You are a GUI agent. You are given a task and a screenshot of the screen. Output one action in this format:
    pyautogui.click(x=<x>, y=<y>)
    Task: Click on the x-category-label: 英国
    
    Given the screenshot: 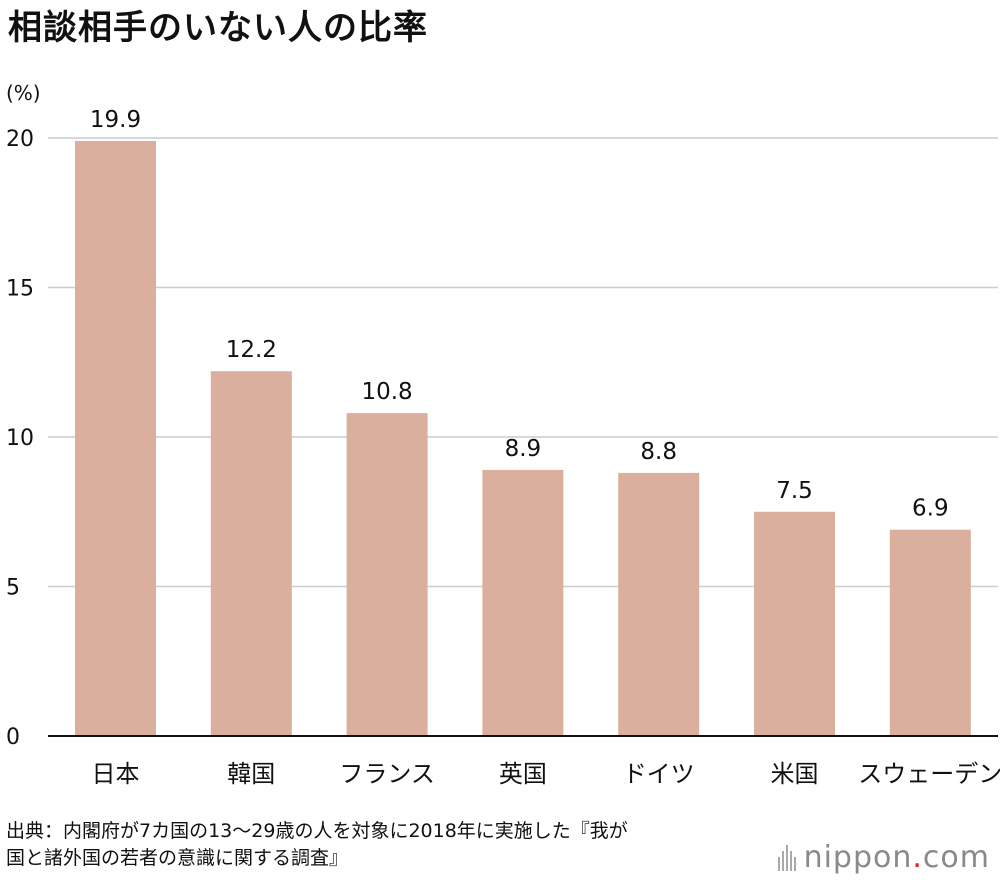 What is the action you would take?
    pyautogui.click(x=523, y=774)
    